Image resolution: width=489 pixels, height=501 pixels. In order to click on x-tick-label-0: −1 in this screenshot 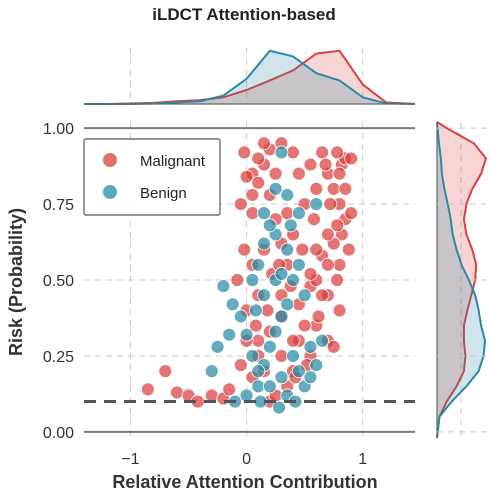, I will do `click(130, 459)`.